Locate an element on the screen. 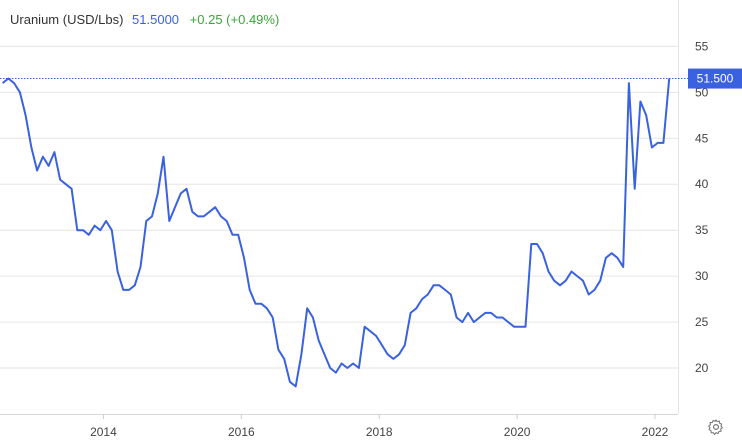 This screenshot has height=443, width=742. quote-header: Uranium (USD/Lbs) 51.5000 +0.25 (+0.49%) is located at coordinates (144, 19).